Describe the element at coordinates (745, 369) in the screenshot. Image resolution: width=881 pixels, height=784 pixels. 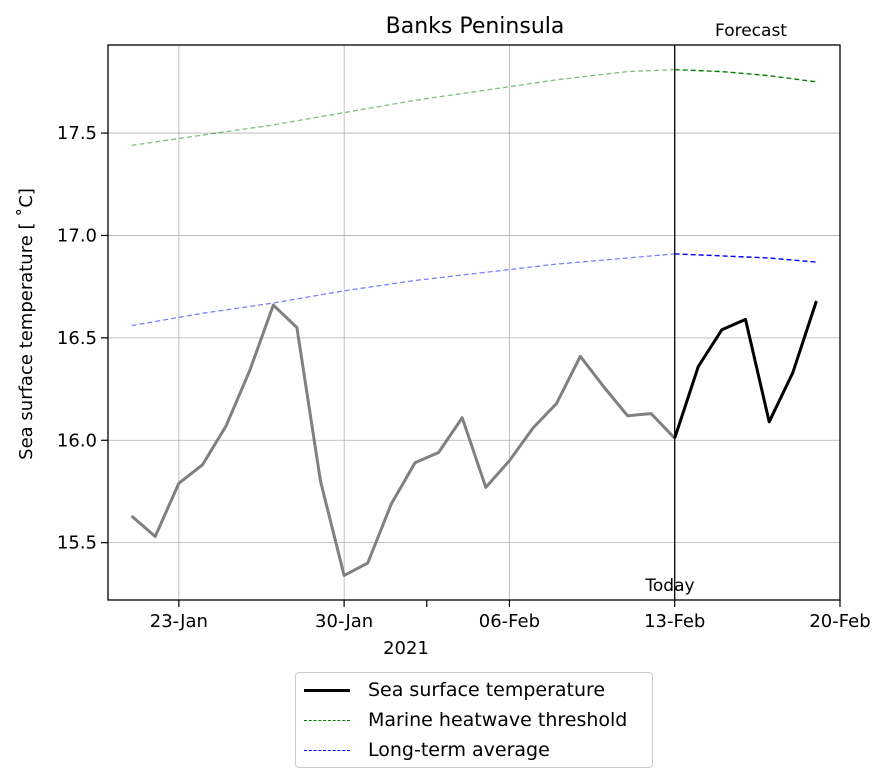
I see `sst-line-forecast` at that location.